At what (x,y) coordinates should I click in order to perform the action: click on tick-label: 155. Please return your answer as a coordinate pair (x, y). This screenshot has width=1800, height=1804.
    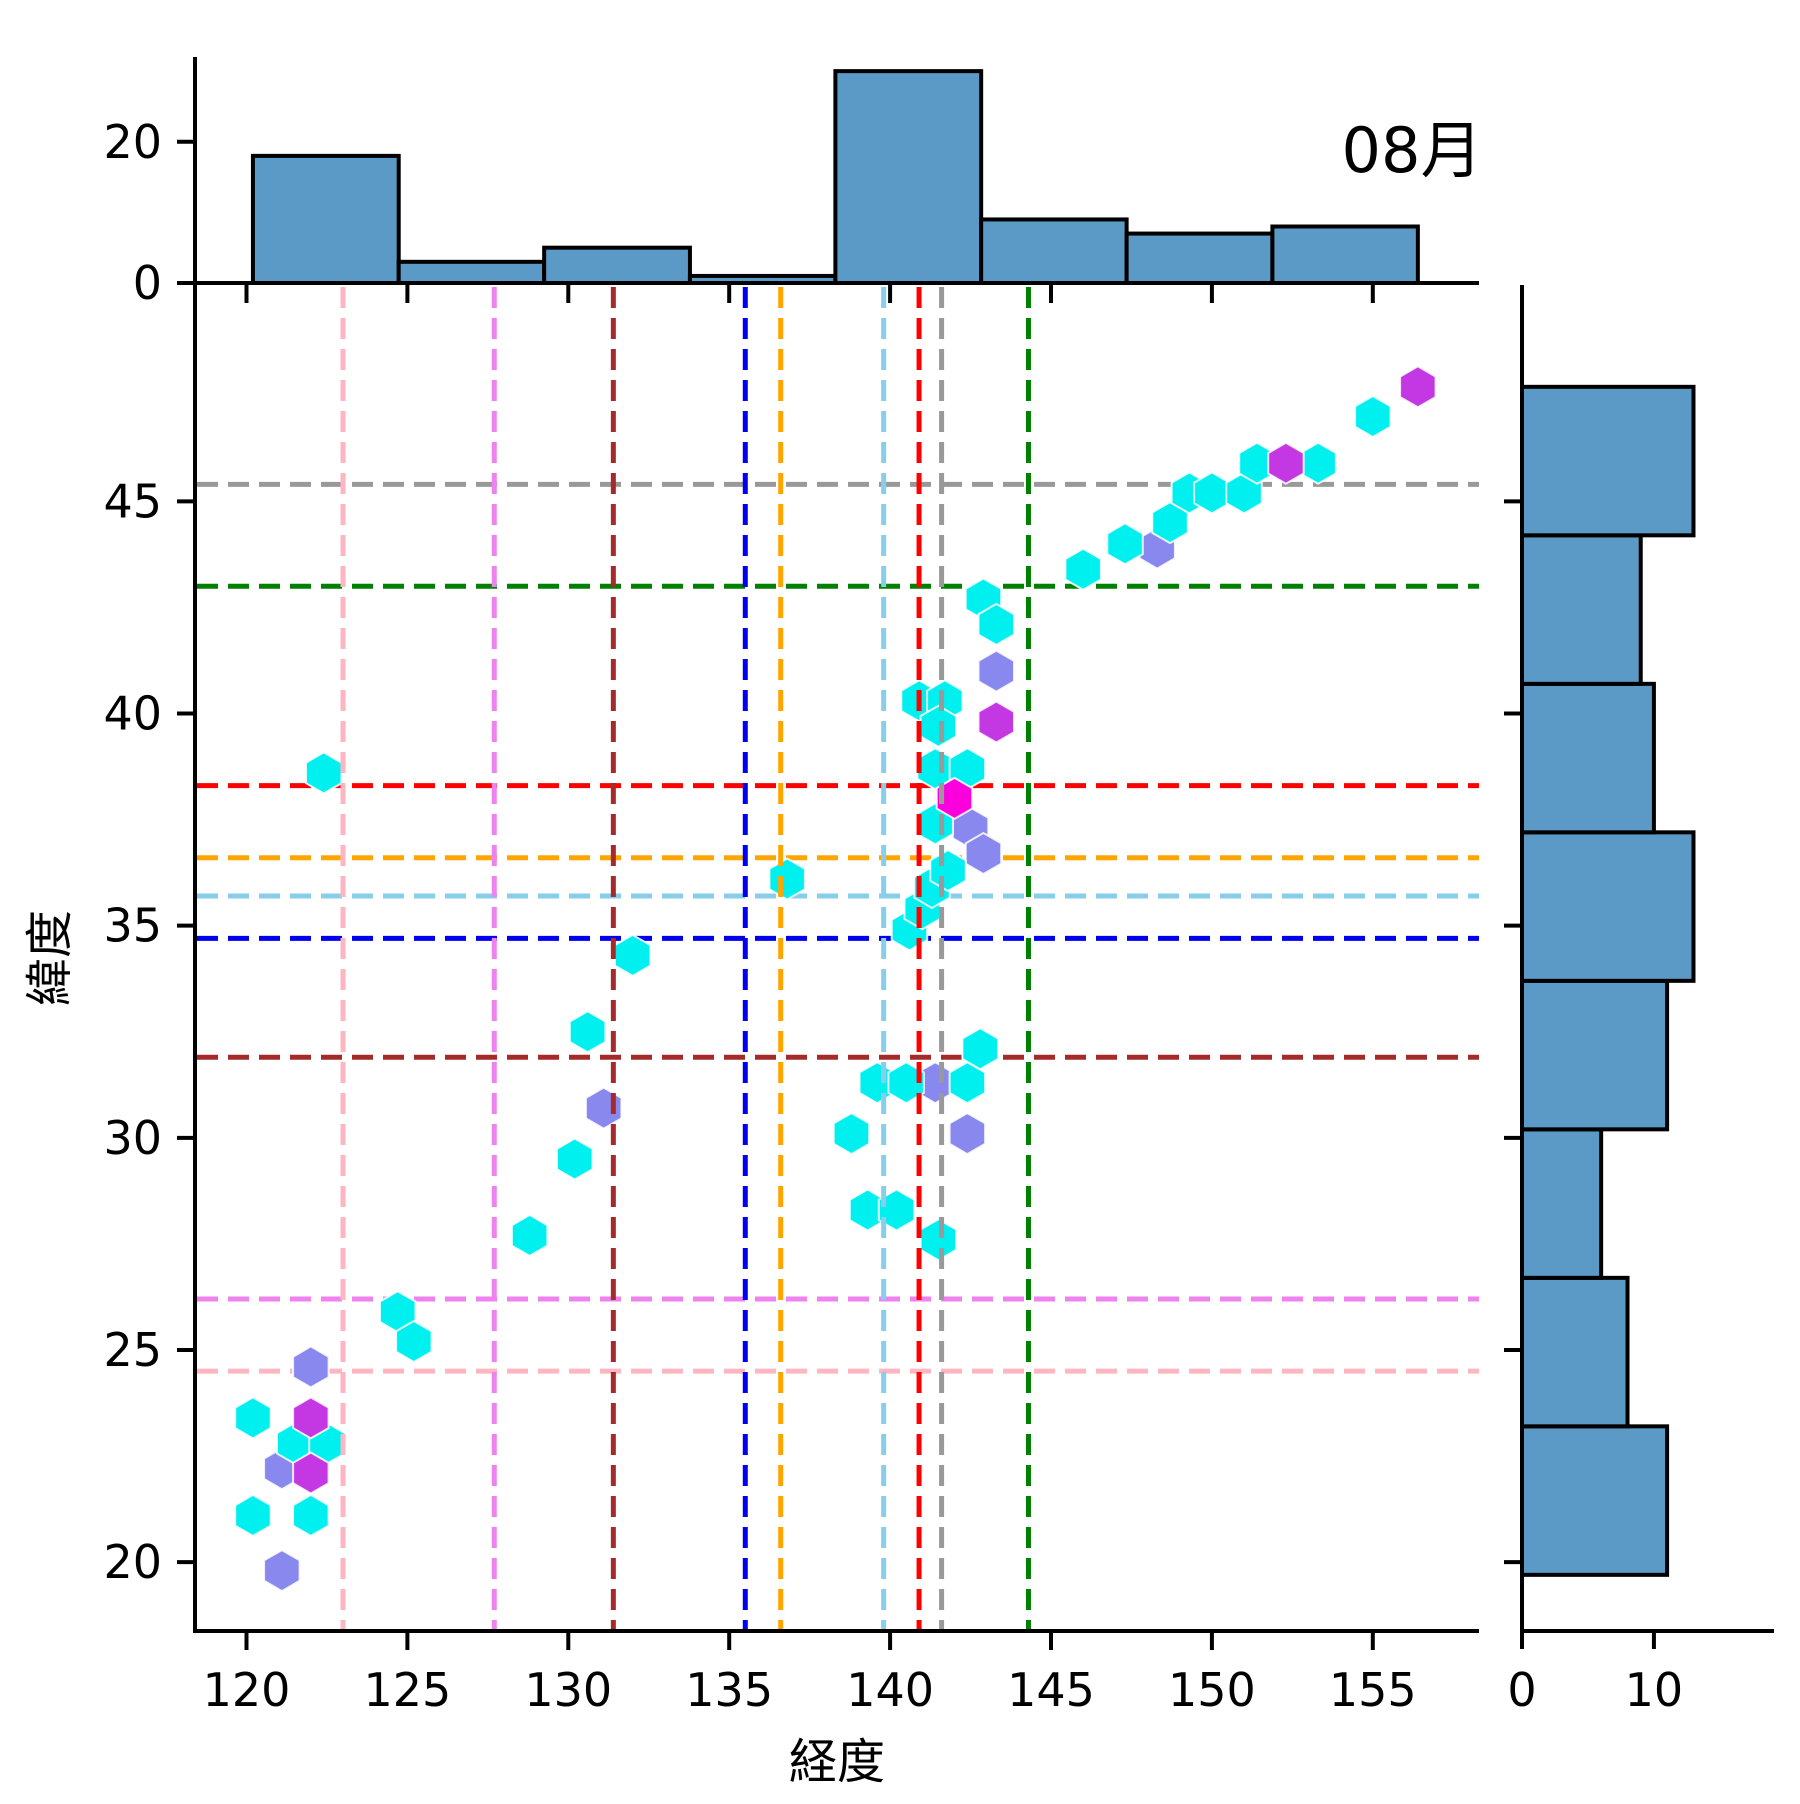
    Looking at the image, I should click on (1373, 1690).